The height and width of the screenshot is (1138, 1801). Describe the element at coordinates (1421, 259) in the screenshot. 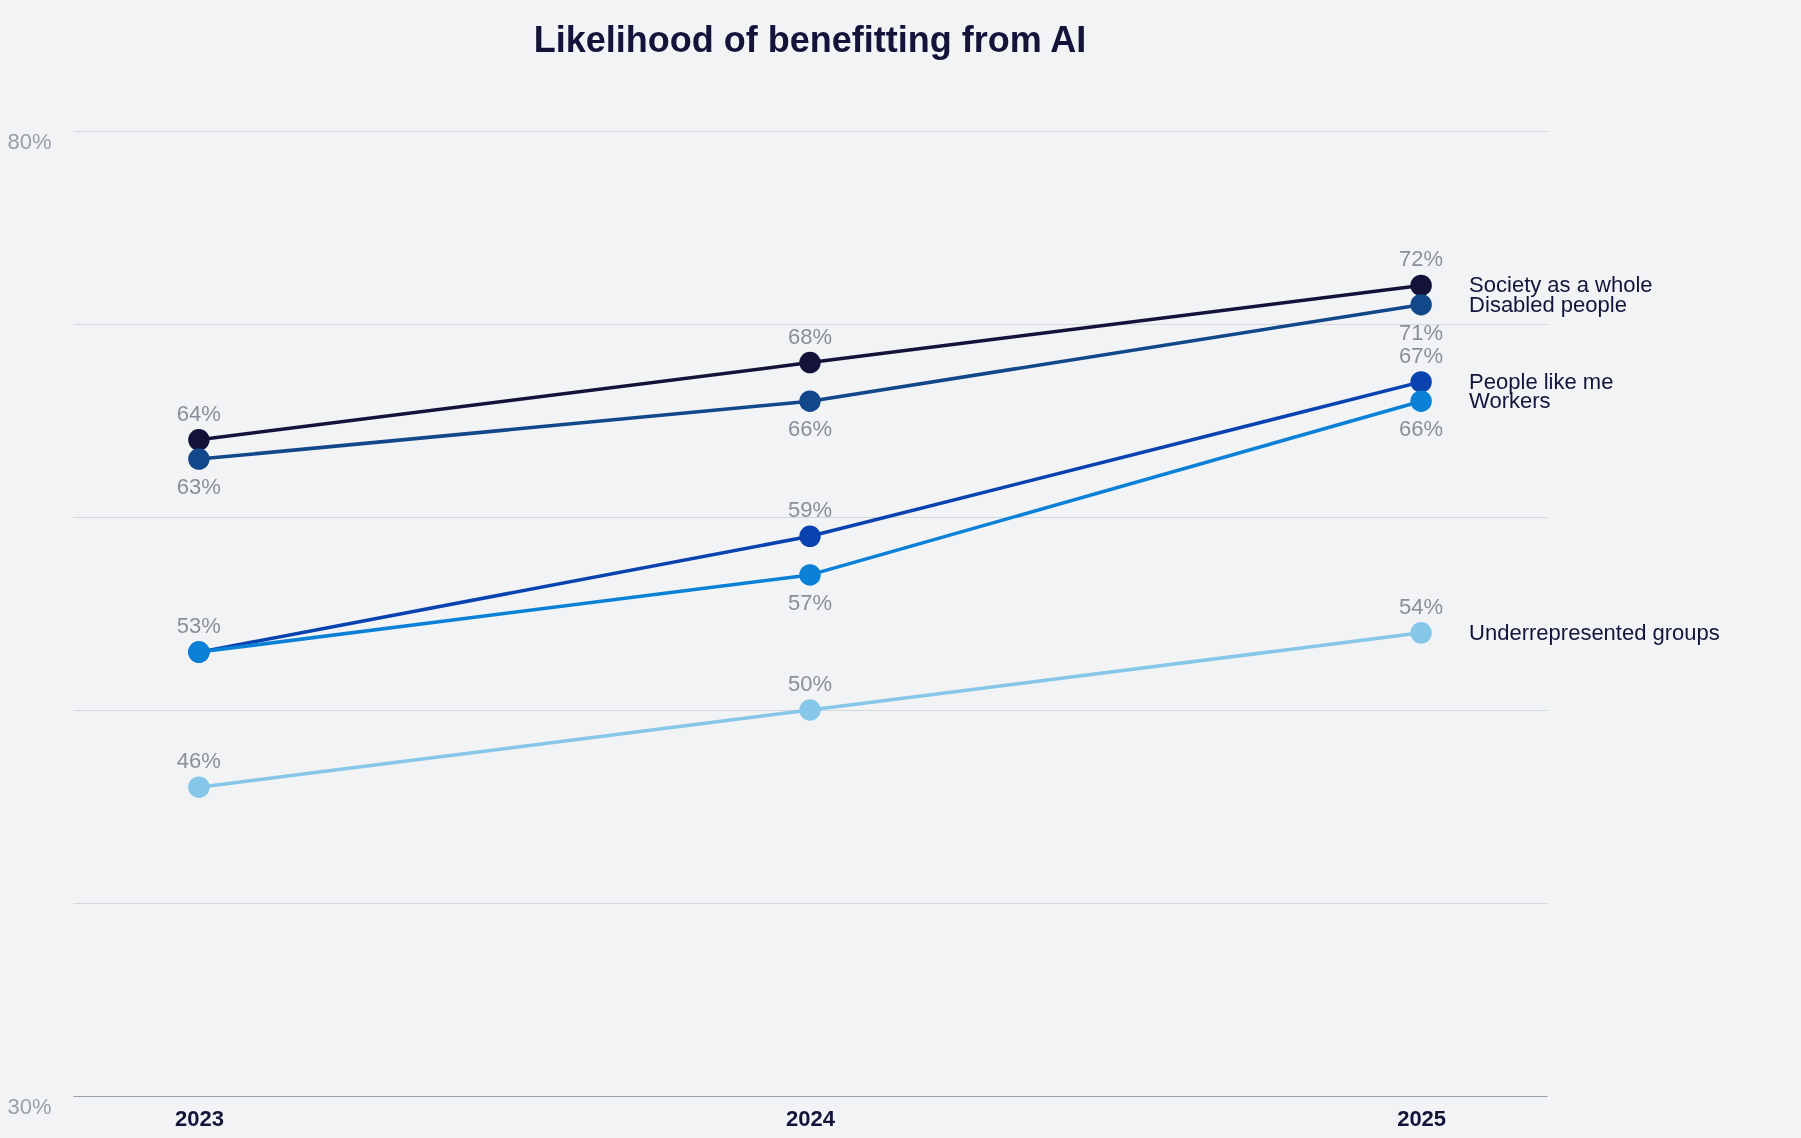

I see `data-label: 72%` at that location.